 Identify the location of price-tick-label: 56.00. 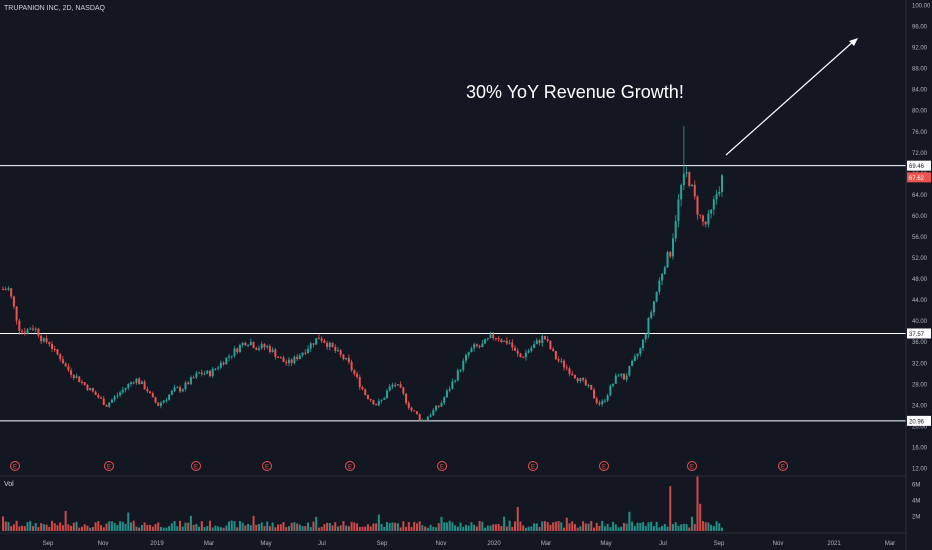
(920, 238).